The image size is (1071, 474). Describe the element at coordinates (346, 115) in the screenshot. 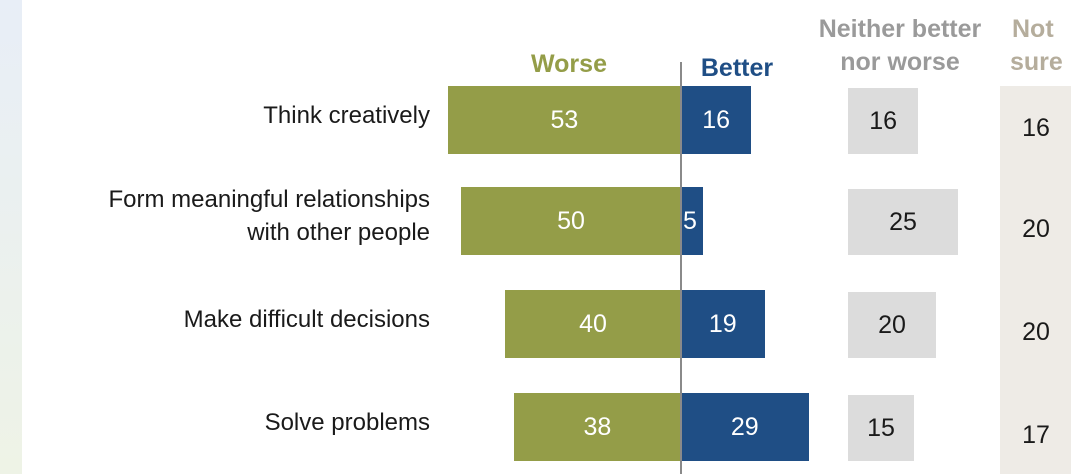

I see `row-label: Think creatively` at that location.